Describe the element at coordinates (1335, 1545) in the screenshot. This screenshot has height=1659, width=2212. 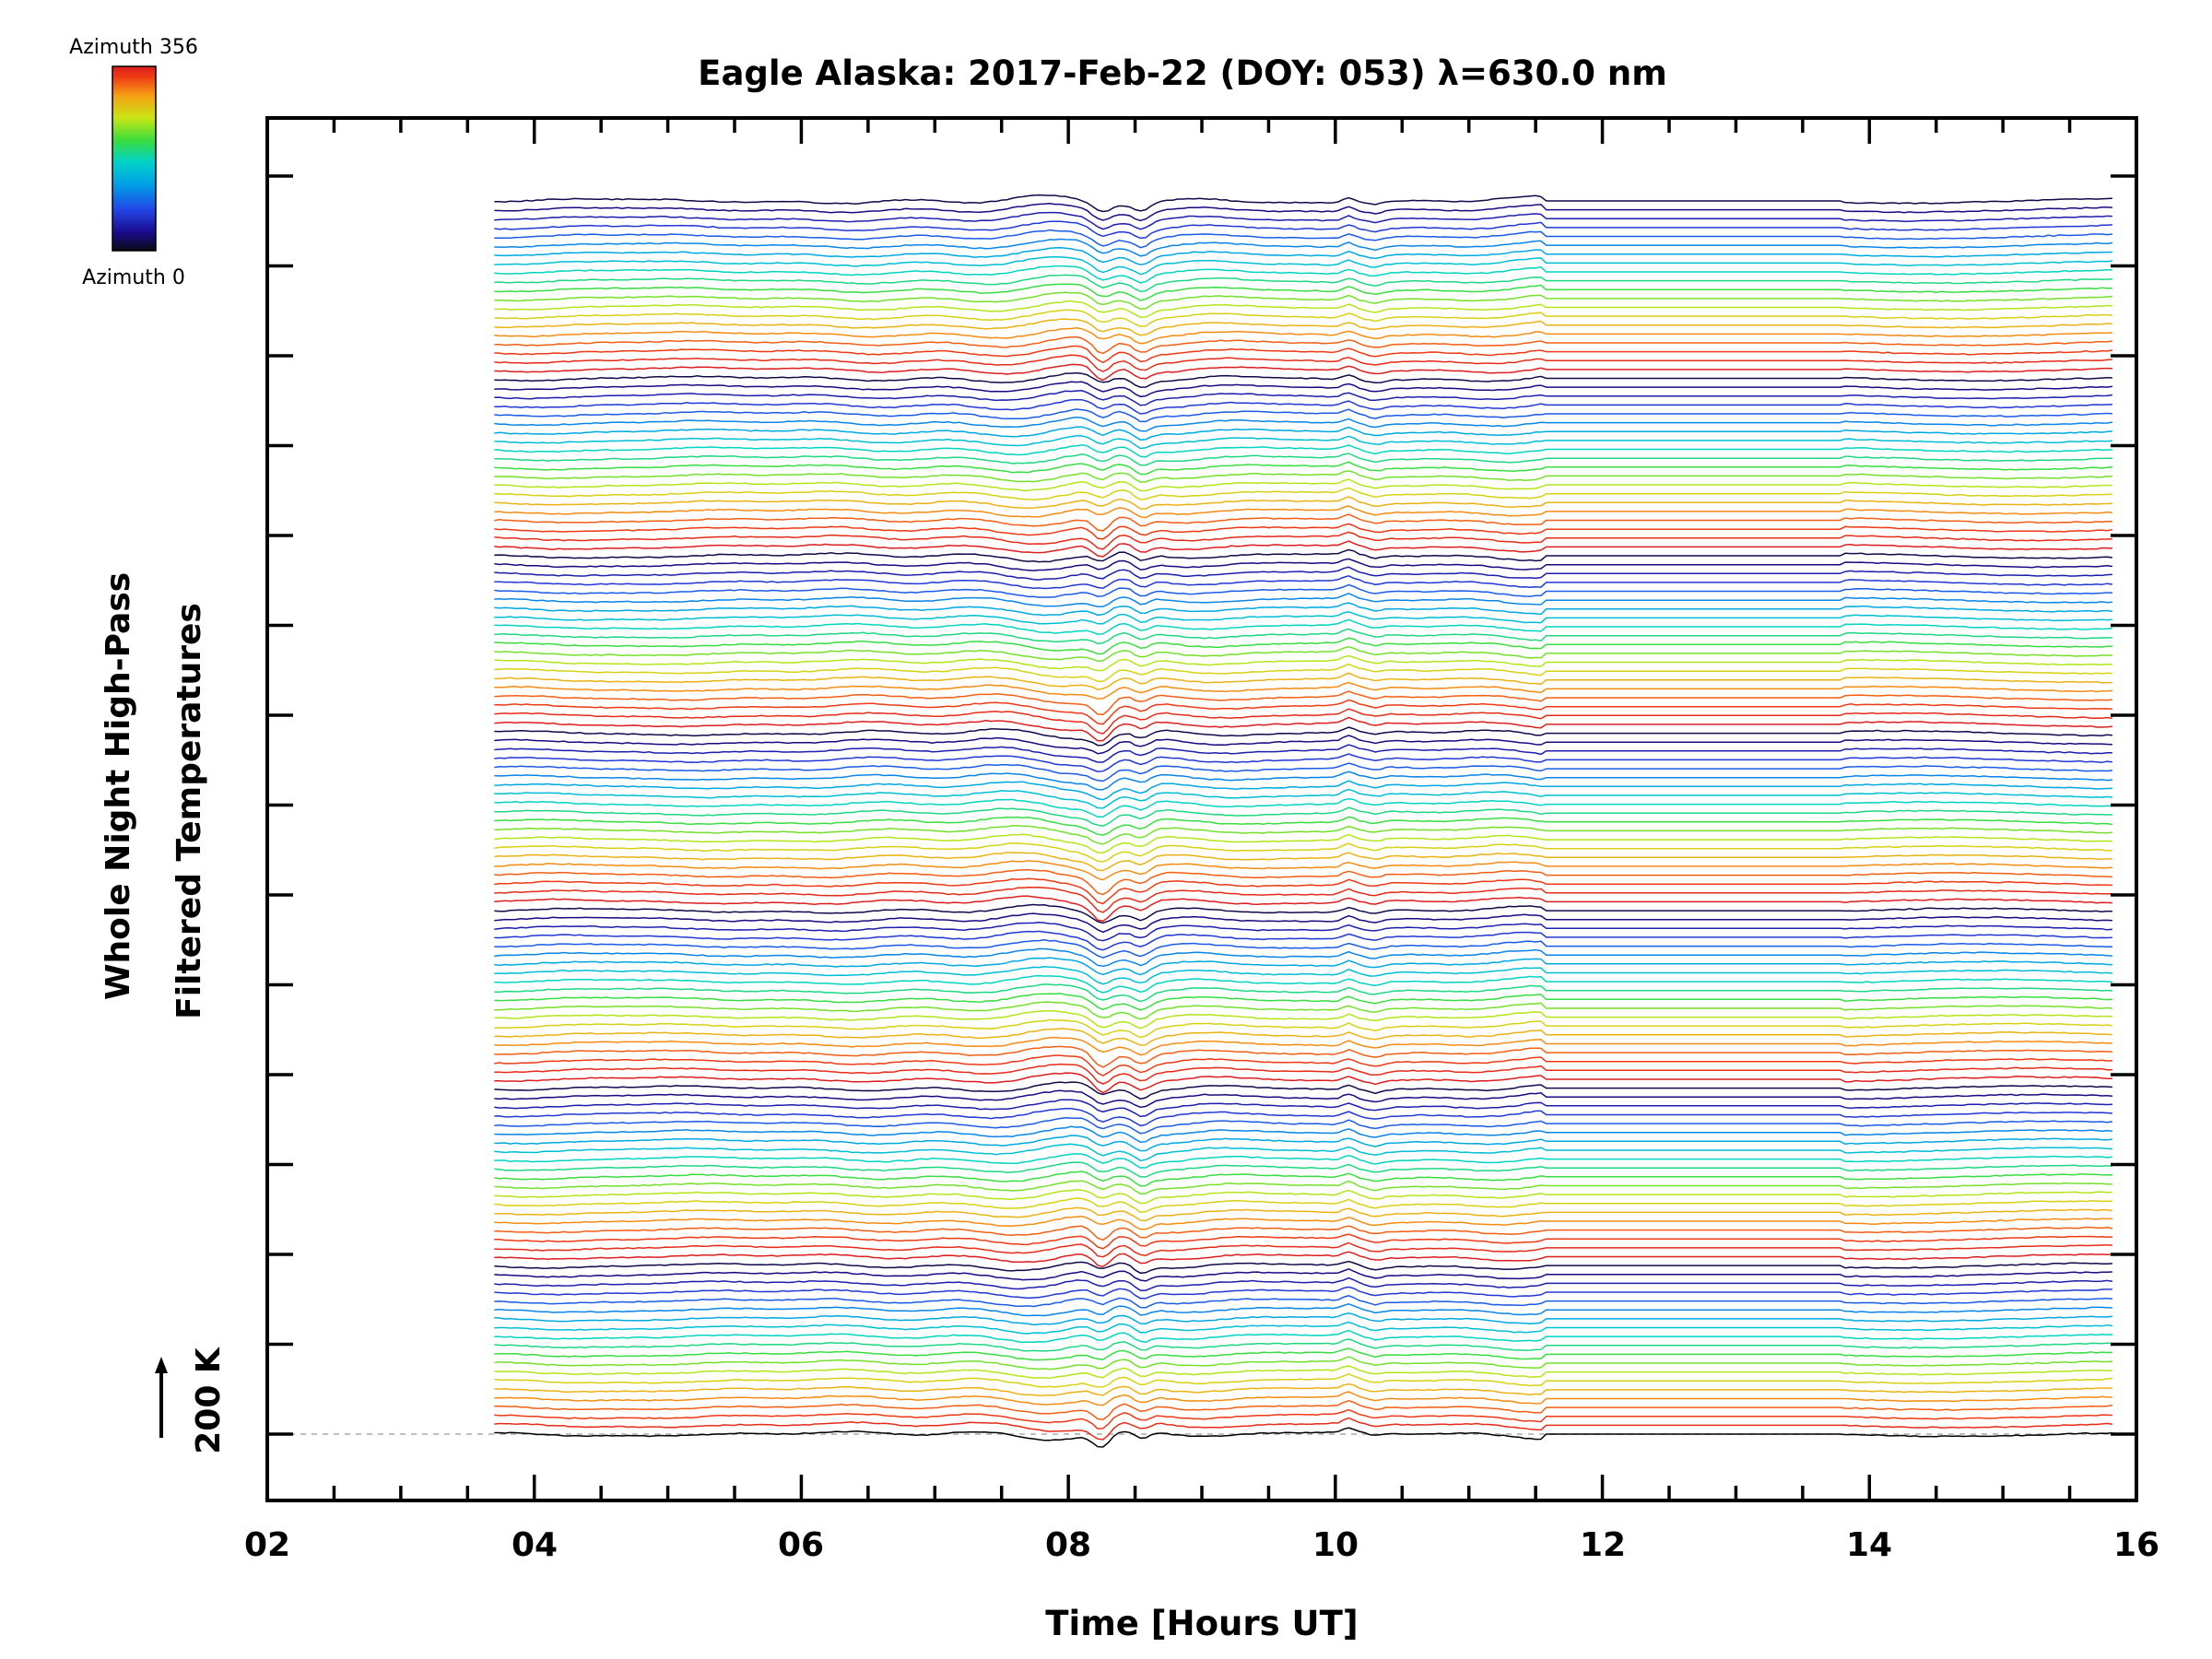
I see `x-tick-label-10: 10` at that location.